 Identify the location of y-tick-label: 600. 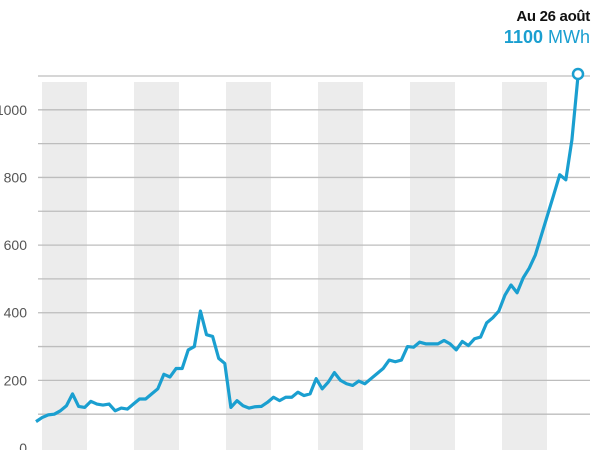
(16, 245).